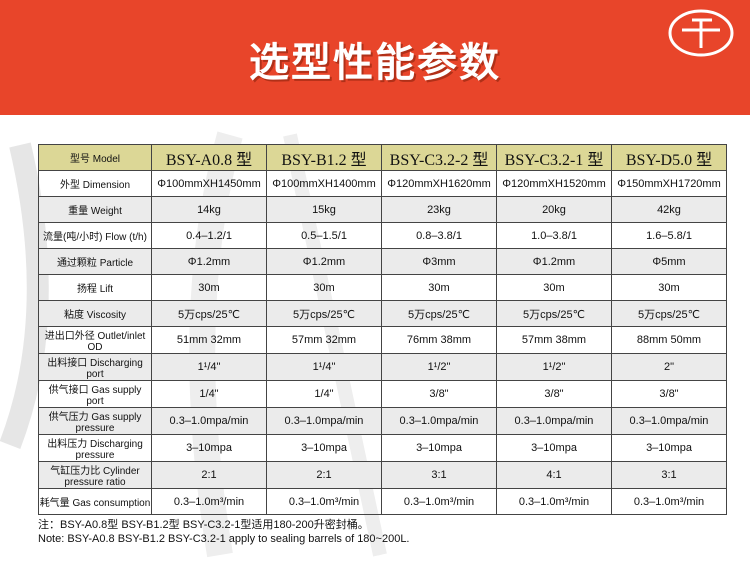  I want to click on cell-value: 0.8–3.8/1, so click(439, 235).